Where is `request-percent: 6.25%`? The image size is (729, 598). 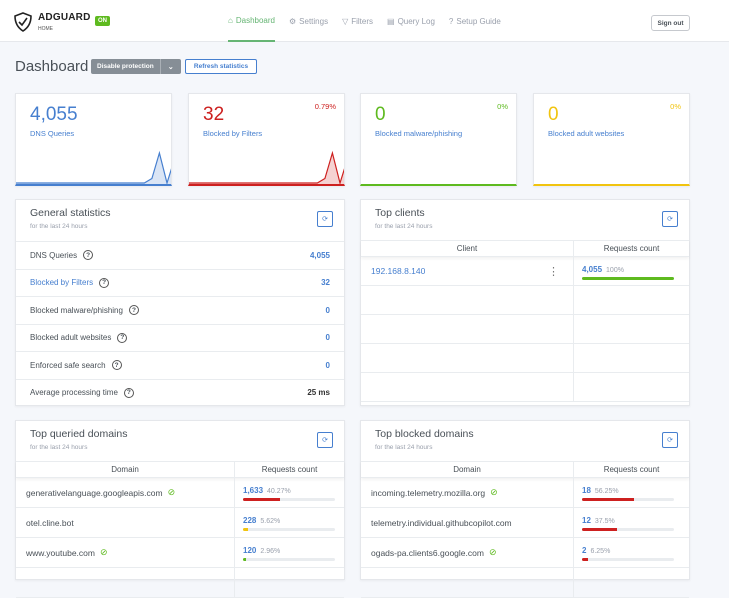
request-percent: 6.25% is located at coordinates (600, 551).